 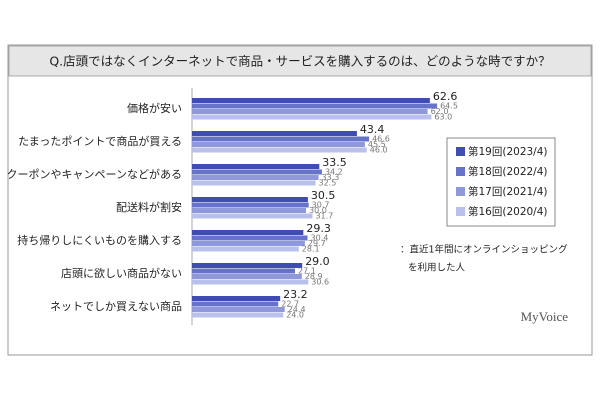 What do you see at coordinates (121, 273) in the screenshot?
I see `y-tick-label: 店頭に欲しい商品がない` at bounding box center [121, 273].